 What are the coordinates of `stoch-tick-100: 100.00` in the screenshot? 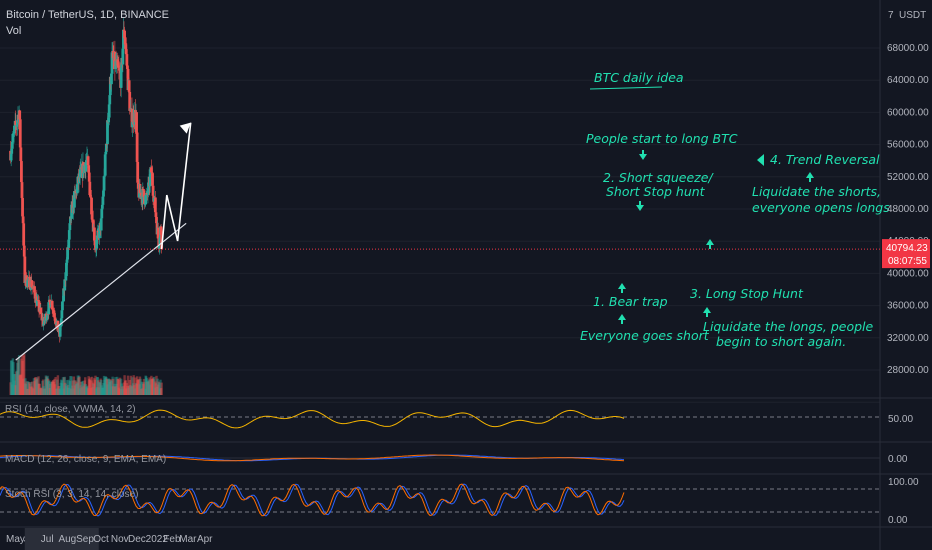 It's located at (903, 482).